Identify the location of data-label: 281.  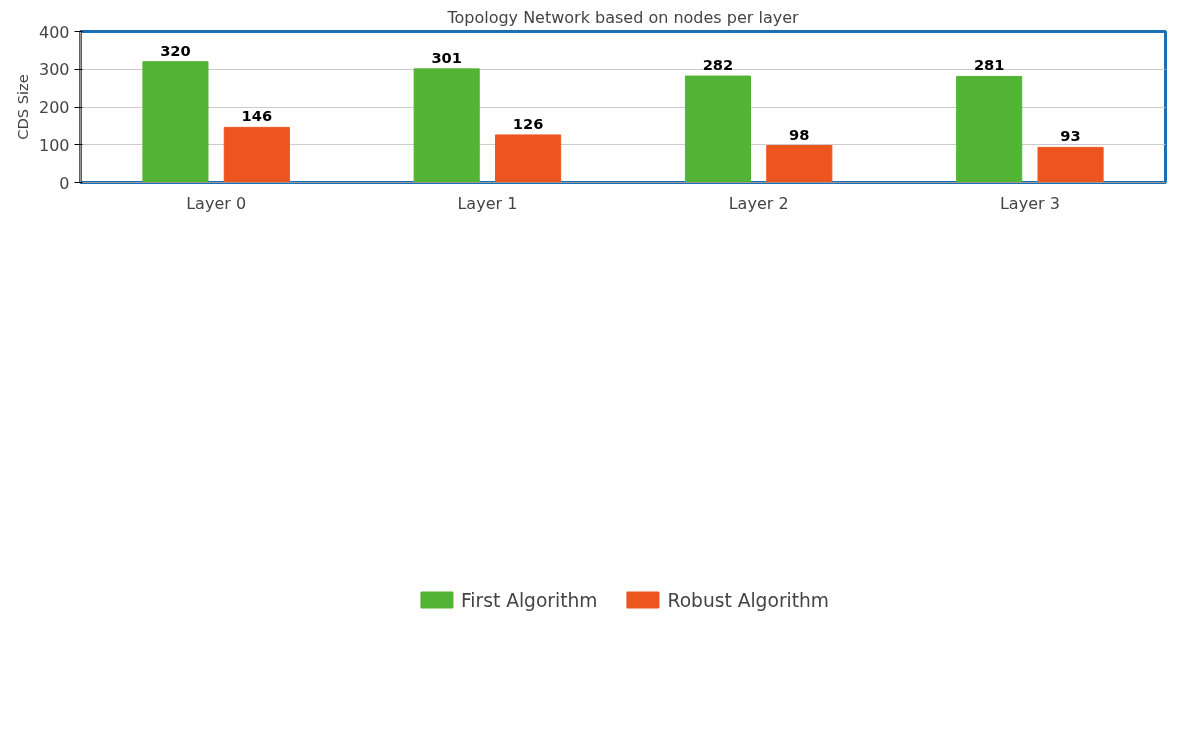
(989, 65).